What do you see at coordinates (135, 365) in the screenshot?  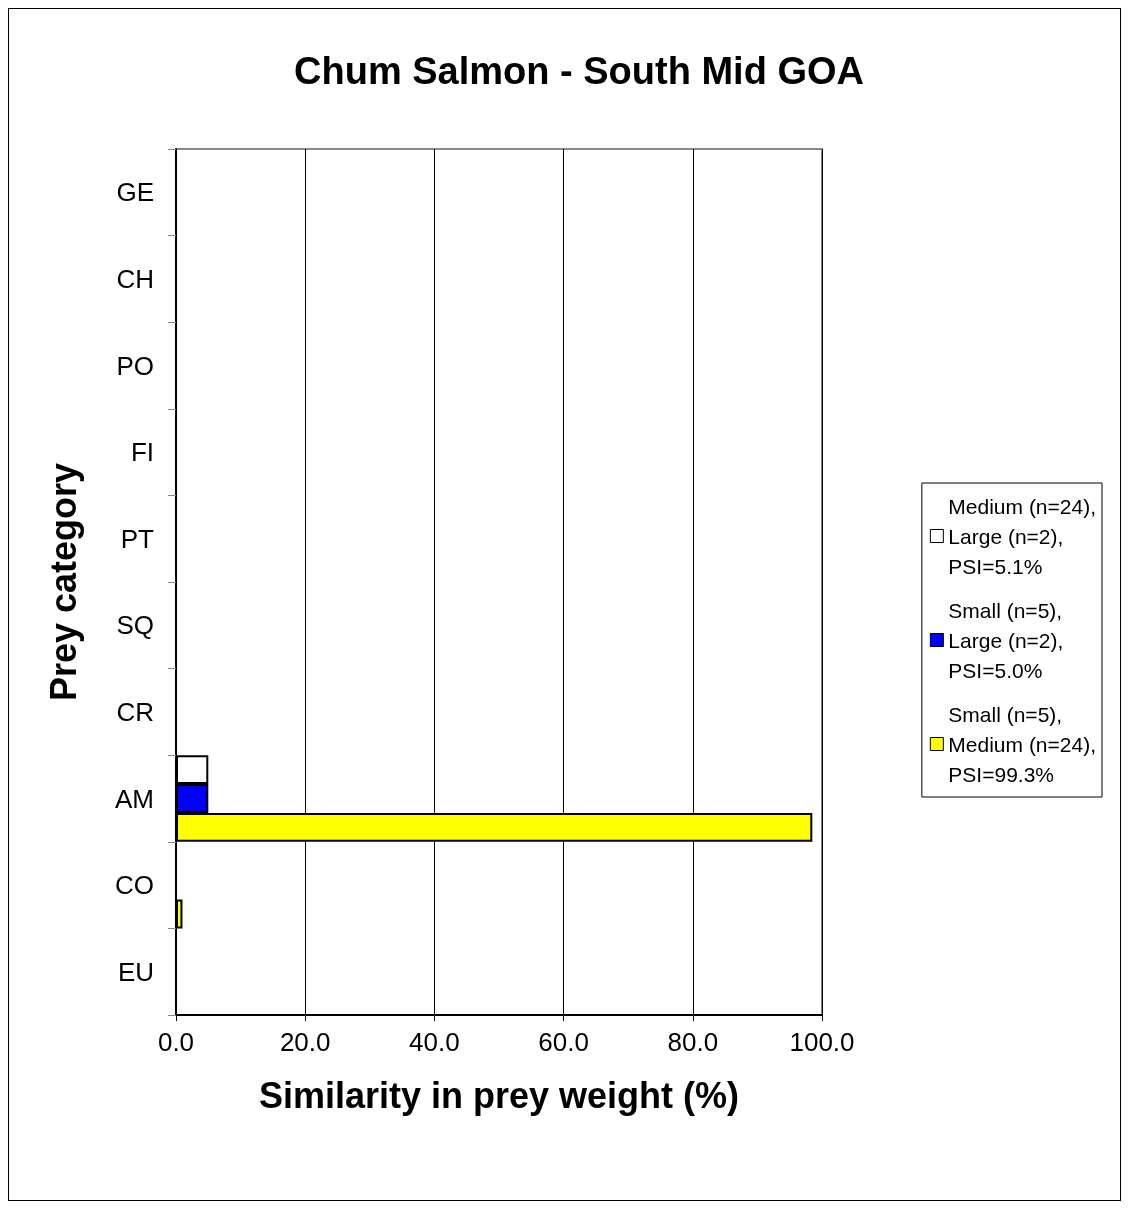 I see `y-tick-label: PO` at bounding box center [135, 365].